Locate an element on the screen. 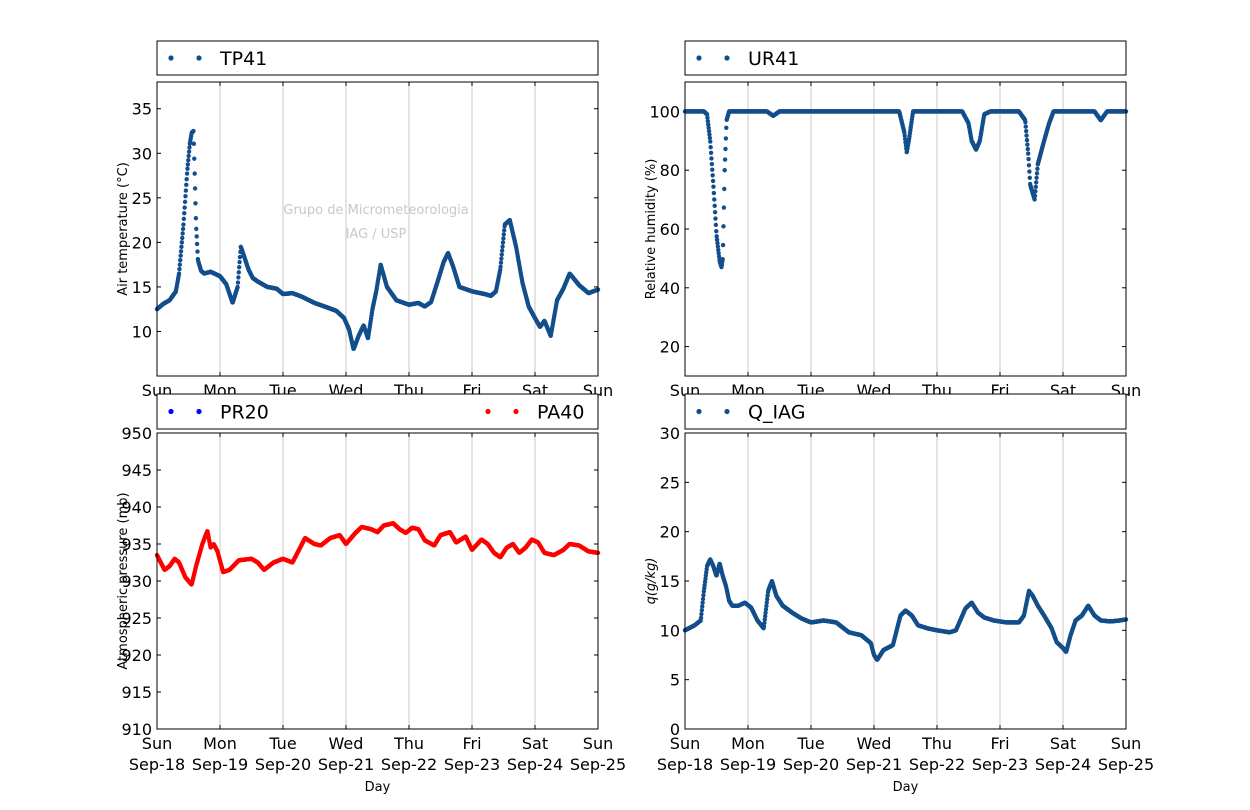  legend-3: PR20 PA40 is located at coordinates (377, 411).